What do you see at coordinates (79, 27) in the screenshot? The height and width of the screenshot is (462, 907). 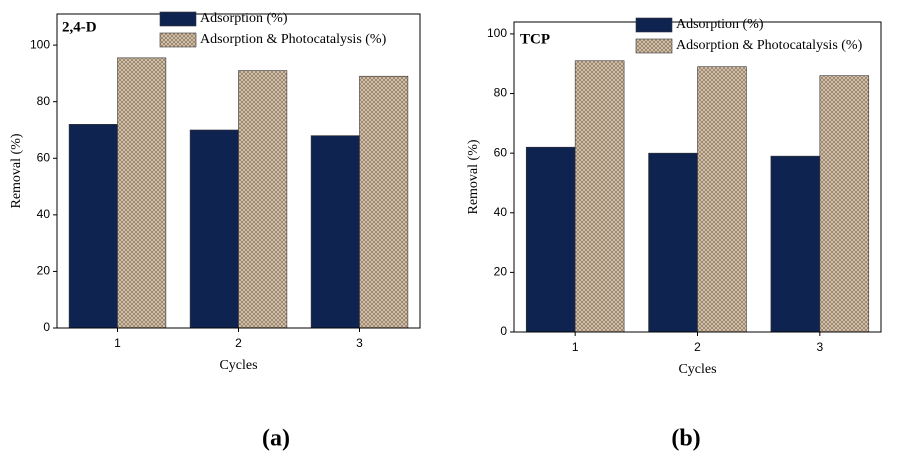 I see `chart-title: 2,4-D` at bounding box center [79, 27].